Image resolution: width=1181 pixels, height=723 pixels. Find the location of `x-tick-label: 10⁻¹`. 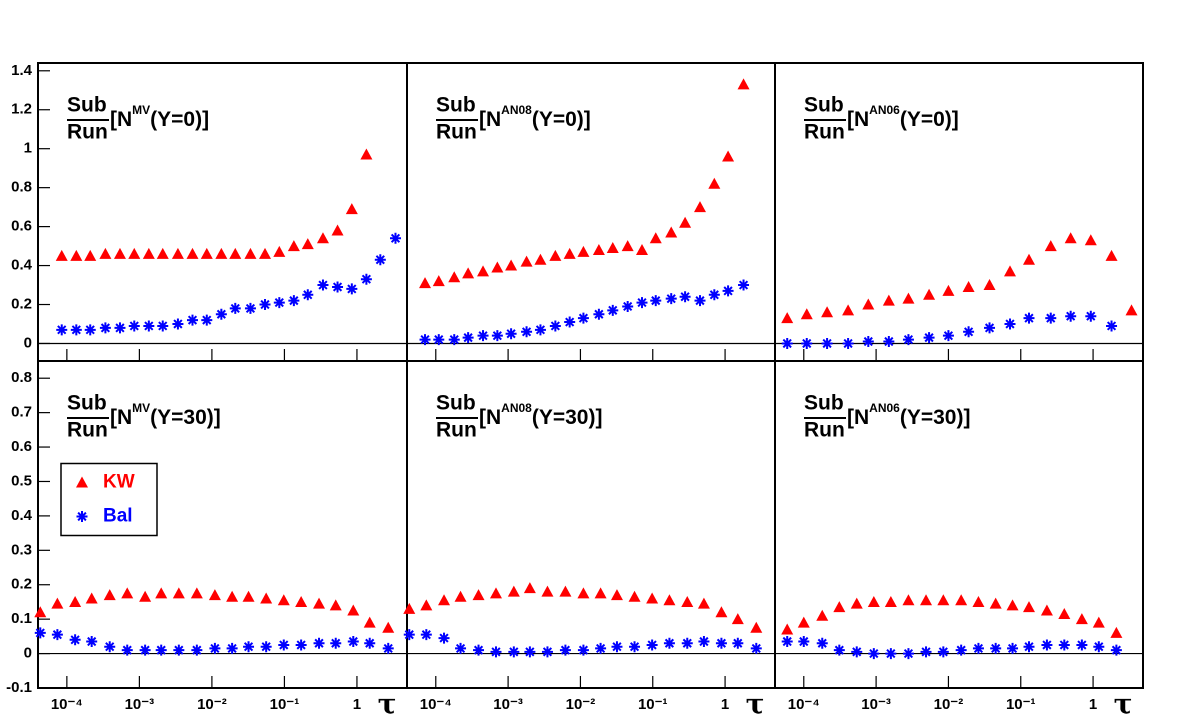

x-tick-label: 10⁻¹ is located at coordinates (1021, 704).